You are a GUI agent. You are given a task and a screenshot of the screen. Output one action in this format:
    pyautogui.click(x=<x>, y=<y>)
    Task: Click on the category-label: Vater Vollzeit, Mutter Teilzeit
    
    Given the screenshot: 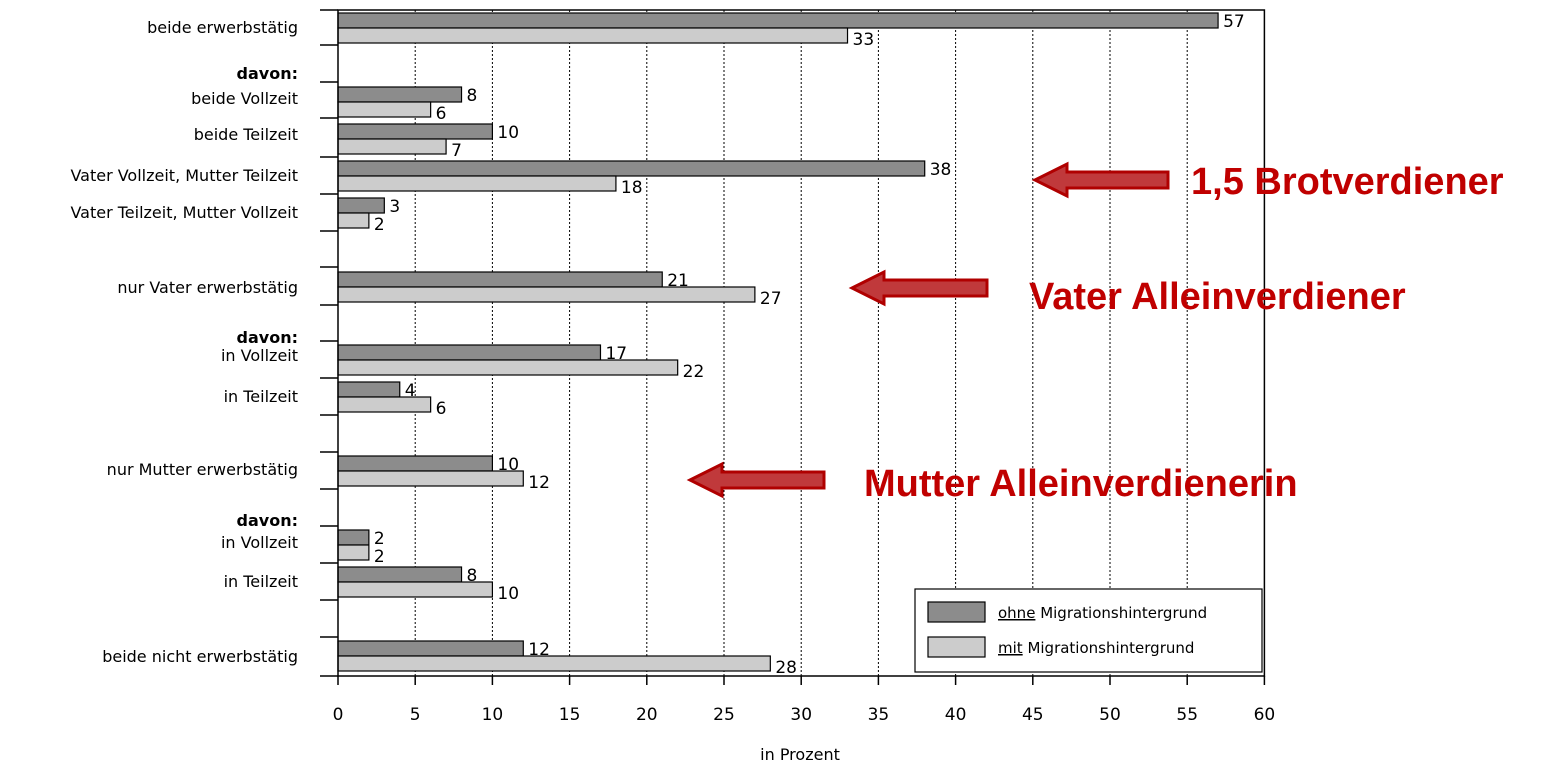 What is the action you would take?
    pyautogui.click(x=184, y=175)
    